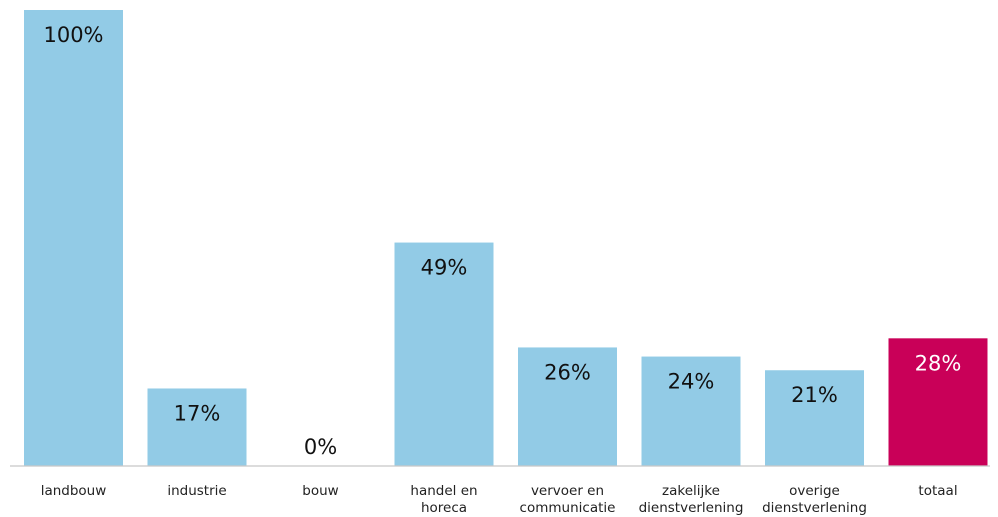  What do you see at coordinates (567, 406) in the screenshot?
I see `bar-vervoer-en-communicatie` at bounding box center [567, 406].